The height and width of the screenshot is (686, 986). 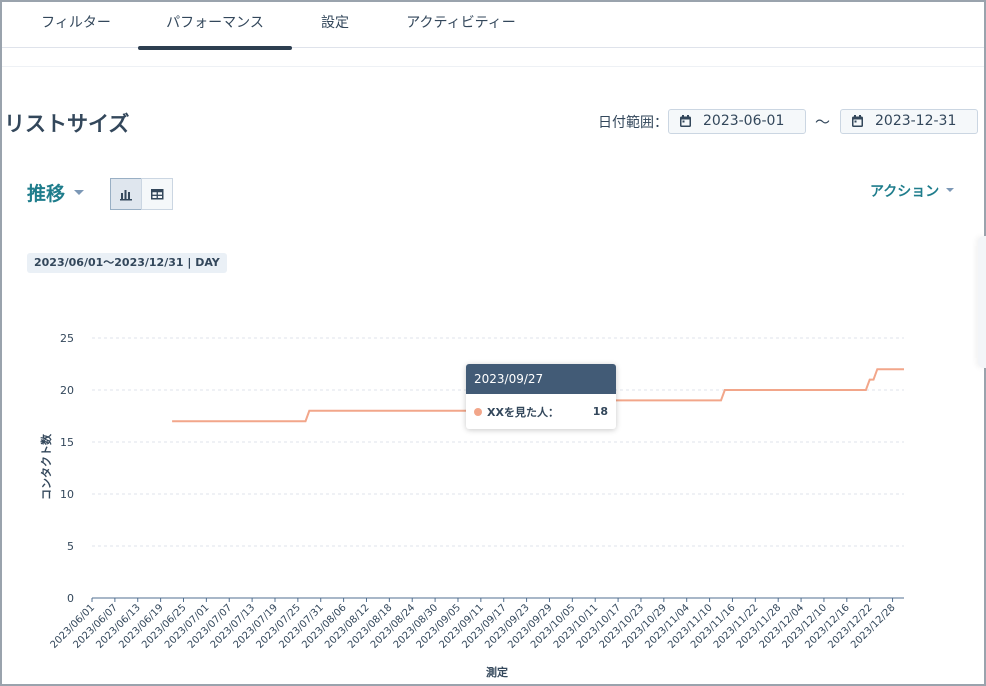 What do you see at coordinates (461, 23) in the screenshot?
I see `tab-activity: アクティビティー` at bounding box center [461, 23].